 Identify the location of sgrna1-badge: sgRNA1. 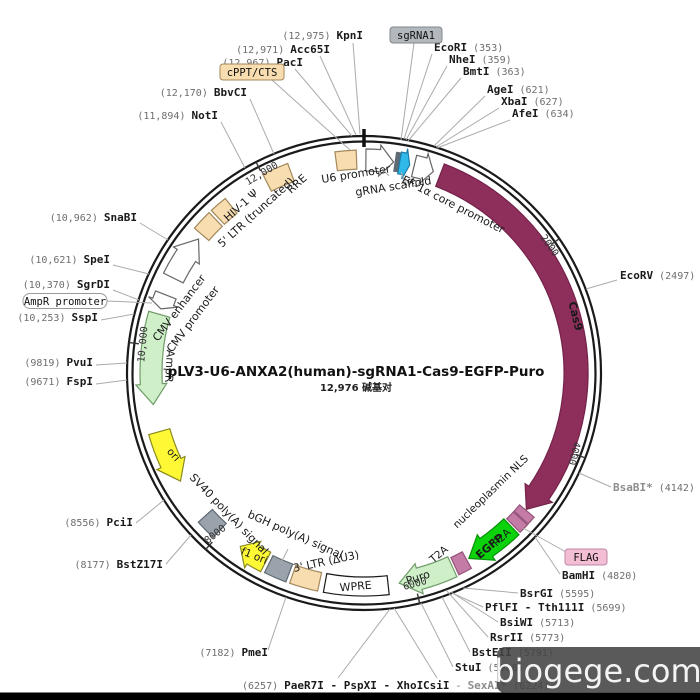
(416, 35).